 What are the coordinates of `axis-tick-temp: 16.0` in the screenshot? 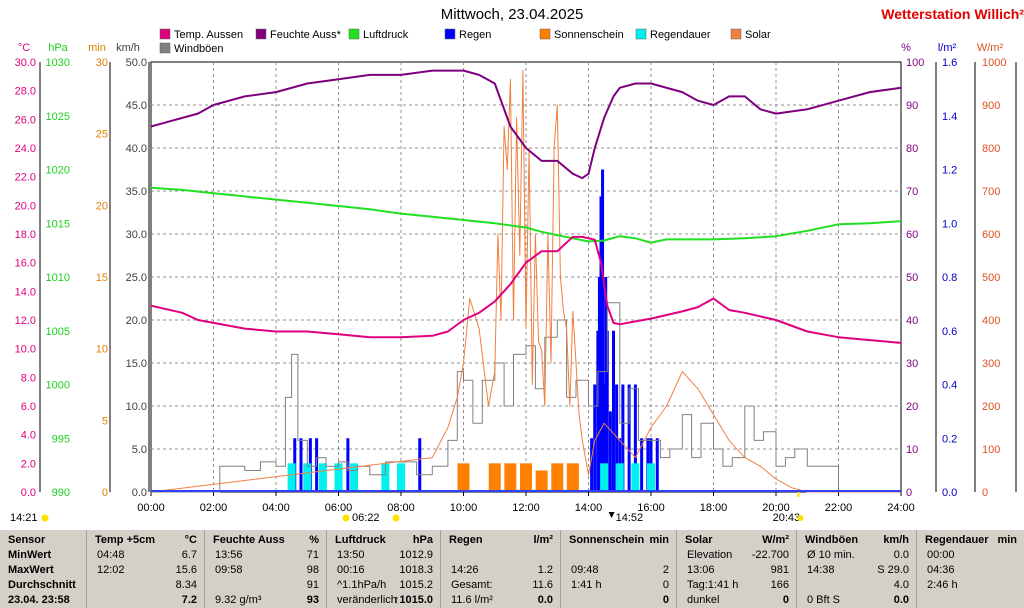 It's located at (25, 264).